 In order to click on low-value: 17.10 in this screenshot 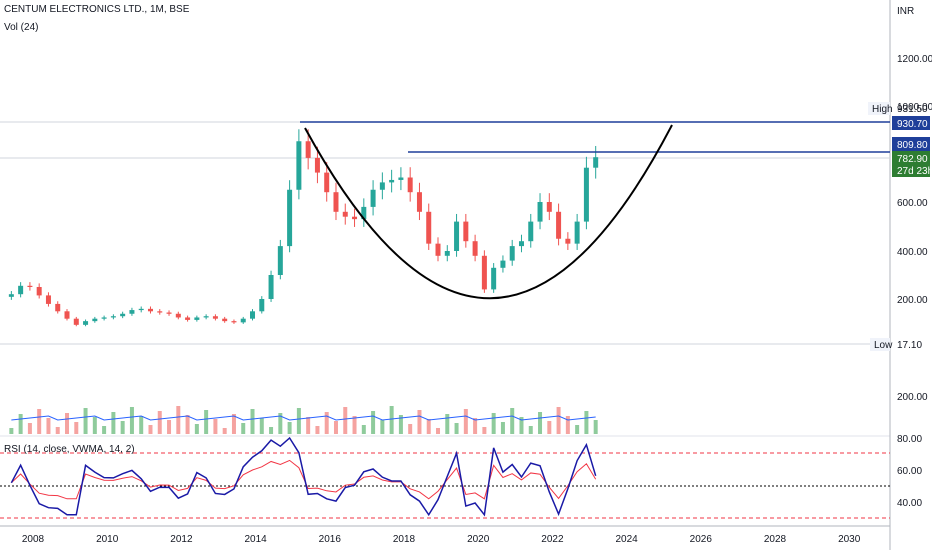, I will do `click(909, 345)`.